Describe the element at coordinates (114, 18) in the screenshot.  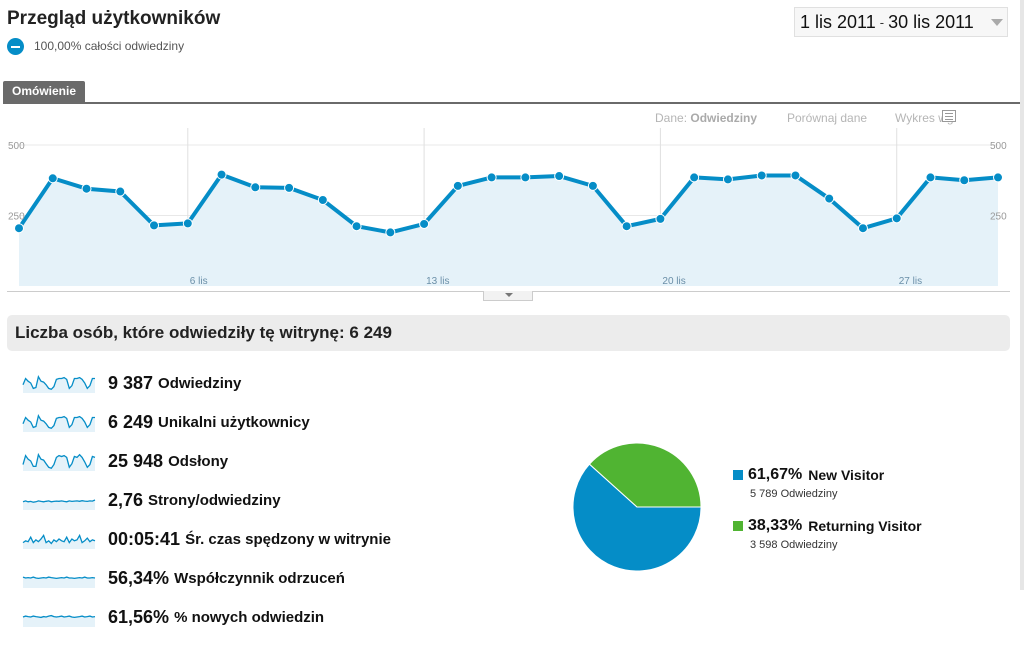
I see `page-title: Przegląd użytkowników` at that location.